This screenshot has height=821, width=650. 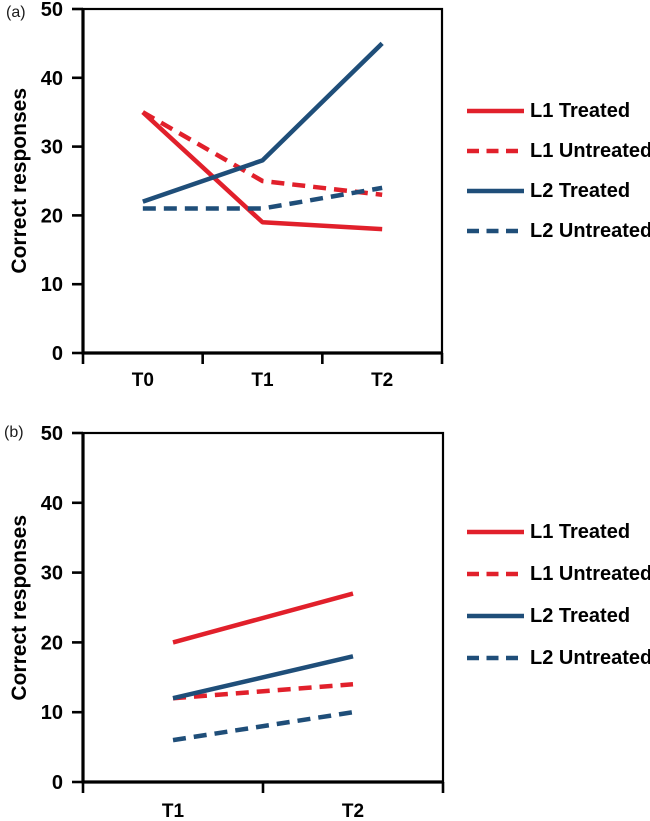 I want to click on panel-label-b: (b), so click(x=14, y=432).